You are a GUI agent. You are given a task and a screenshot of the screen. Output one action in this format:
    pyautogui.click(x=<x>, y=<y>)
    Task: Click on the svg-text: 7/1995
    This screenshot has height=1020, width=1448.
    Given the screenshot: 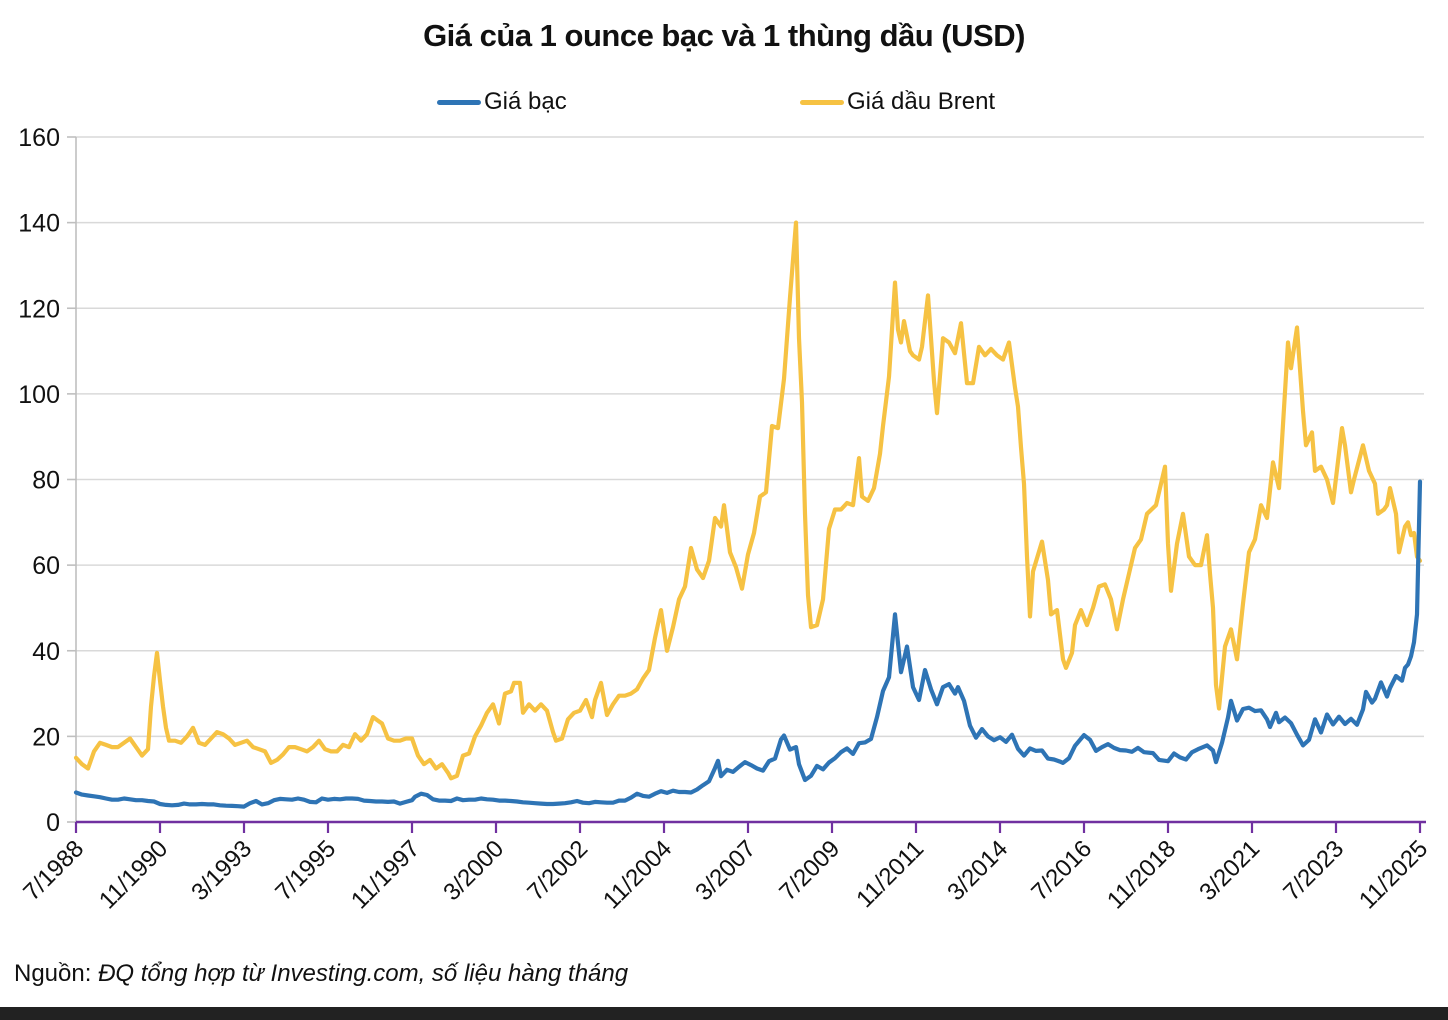 What is the action you would take?
    pyautogui.click(x=305, y=870)
    